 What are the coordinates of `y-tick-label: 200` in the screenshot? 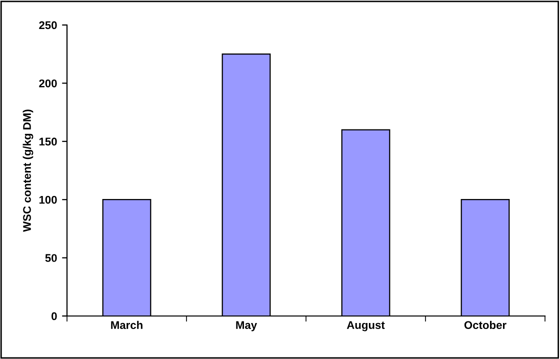 It's located at (48, 83).